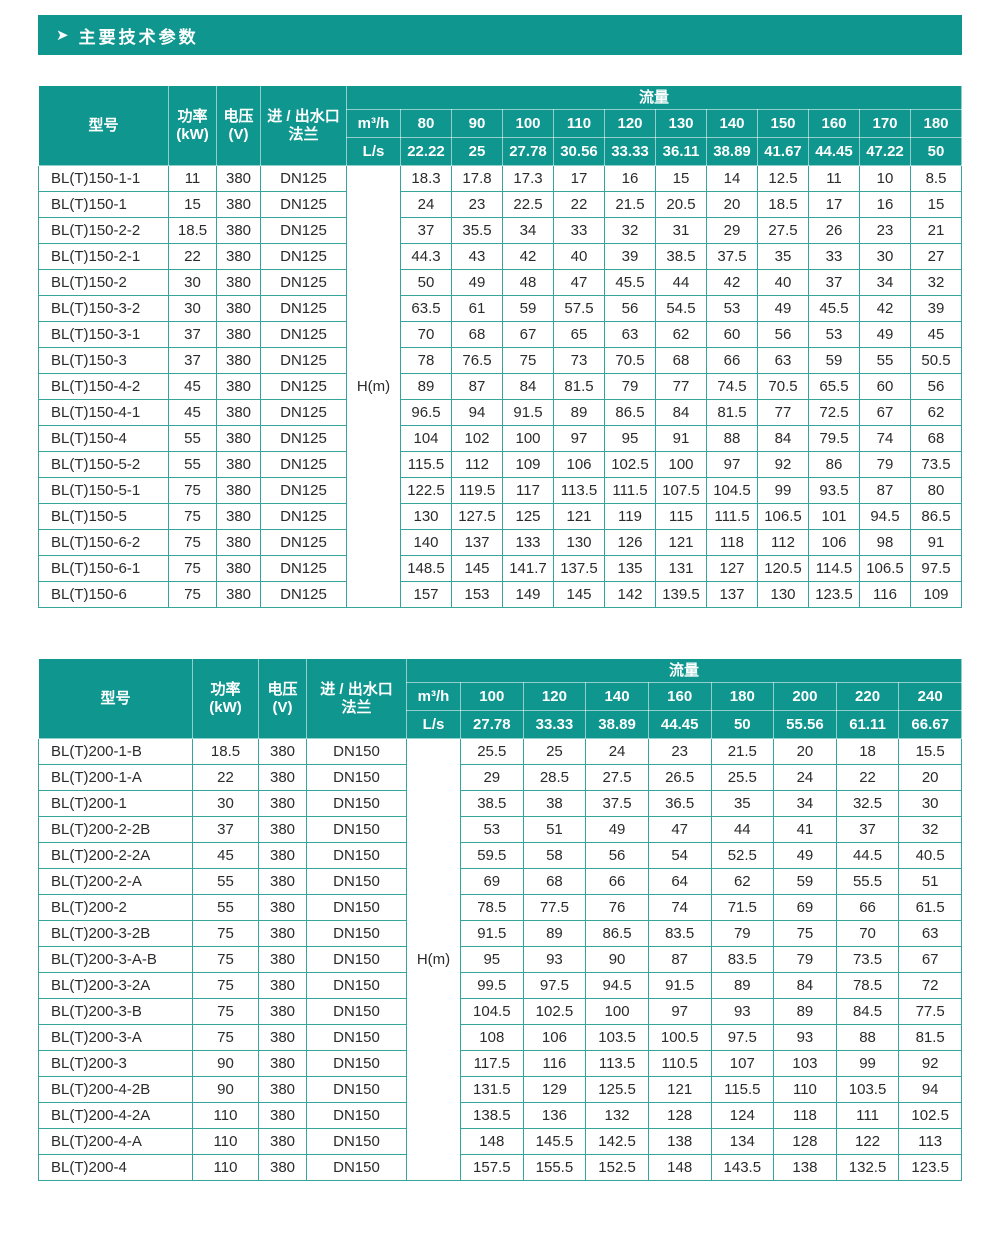 Image resolution: width=1000 pixels, height=1246 pixels. I want to click on head-value-cell: 22.5, so click(528, 204).